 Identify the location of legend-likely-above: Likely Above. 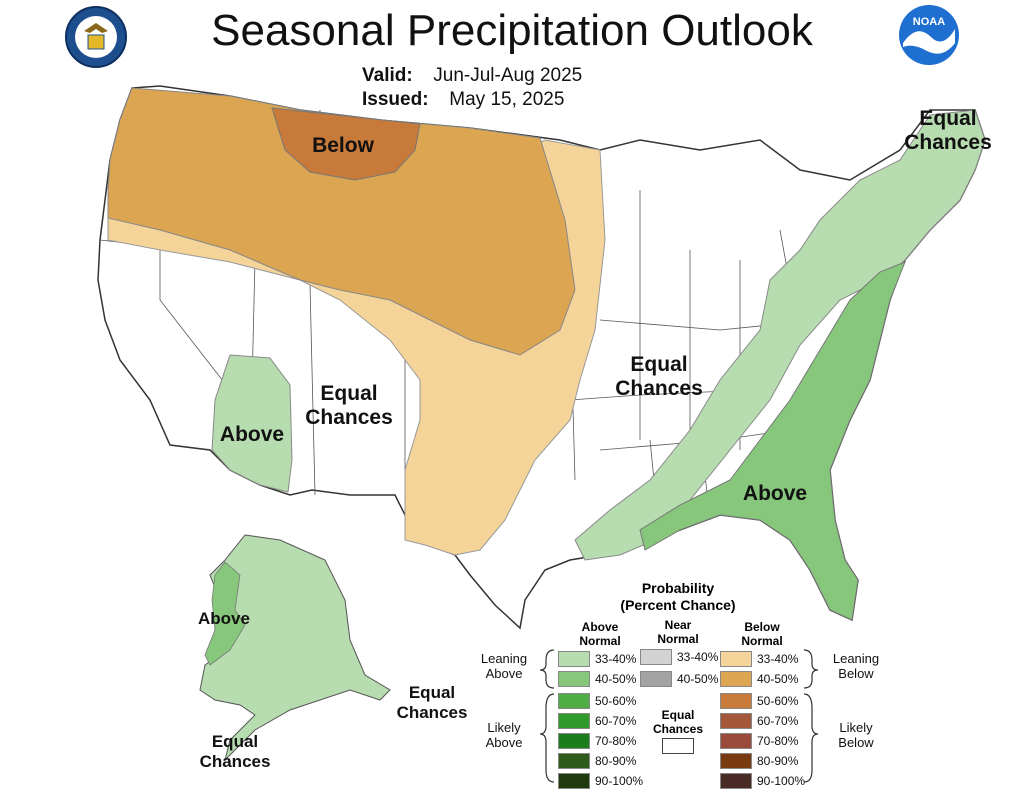
(504, 735).